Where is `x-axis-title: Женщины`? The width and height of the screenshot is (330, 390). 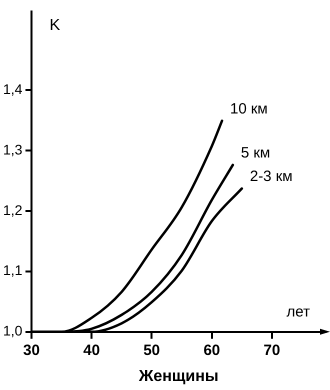 x-axis-title: Женщины is located at coordinates (178, 376).